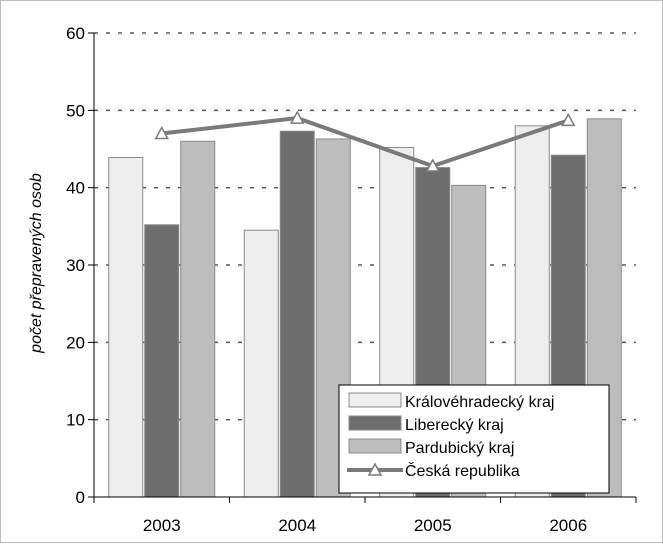 The width and height of the screenshot is (663, 544). I want to click on y-tick-label: 60, so click(75, 33).